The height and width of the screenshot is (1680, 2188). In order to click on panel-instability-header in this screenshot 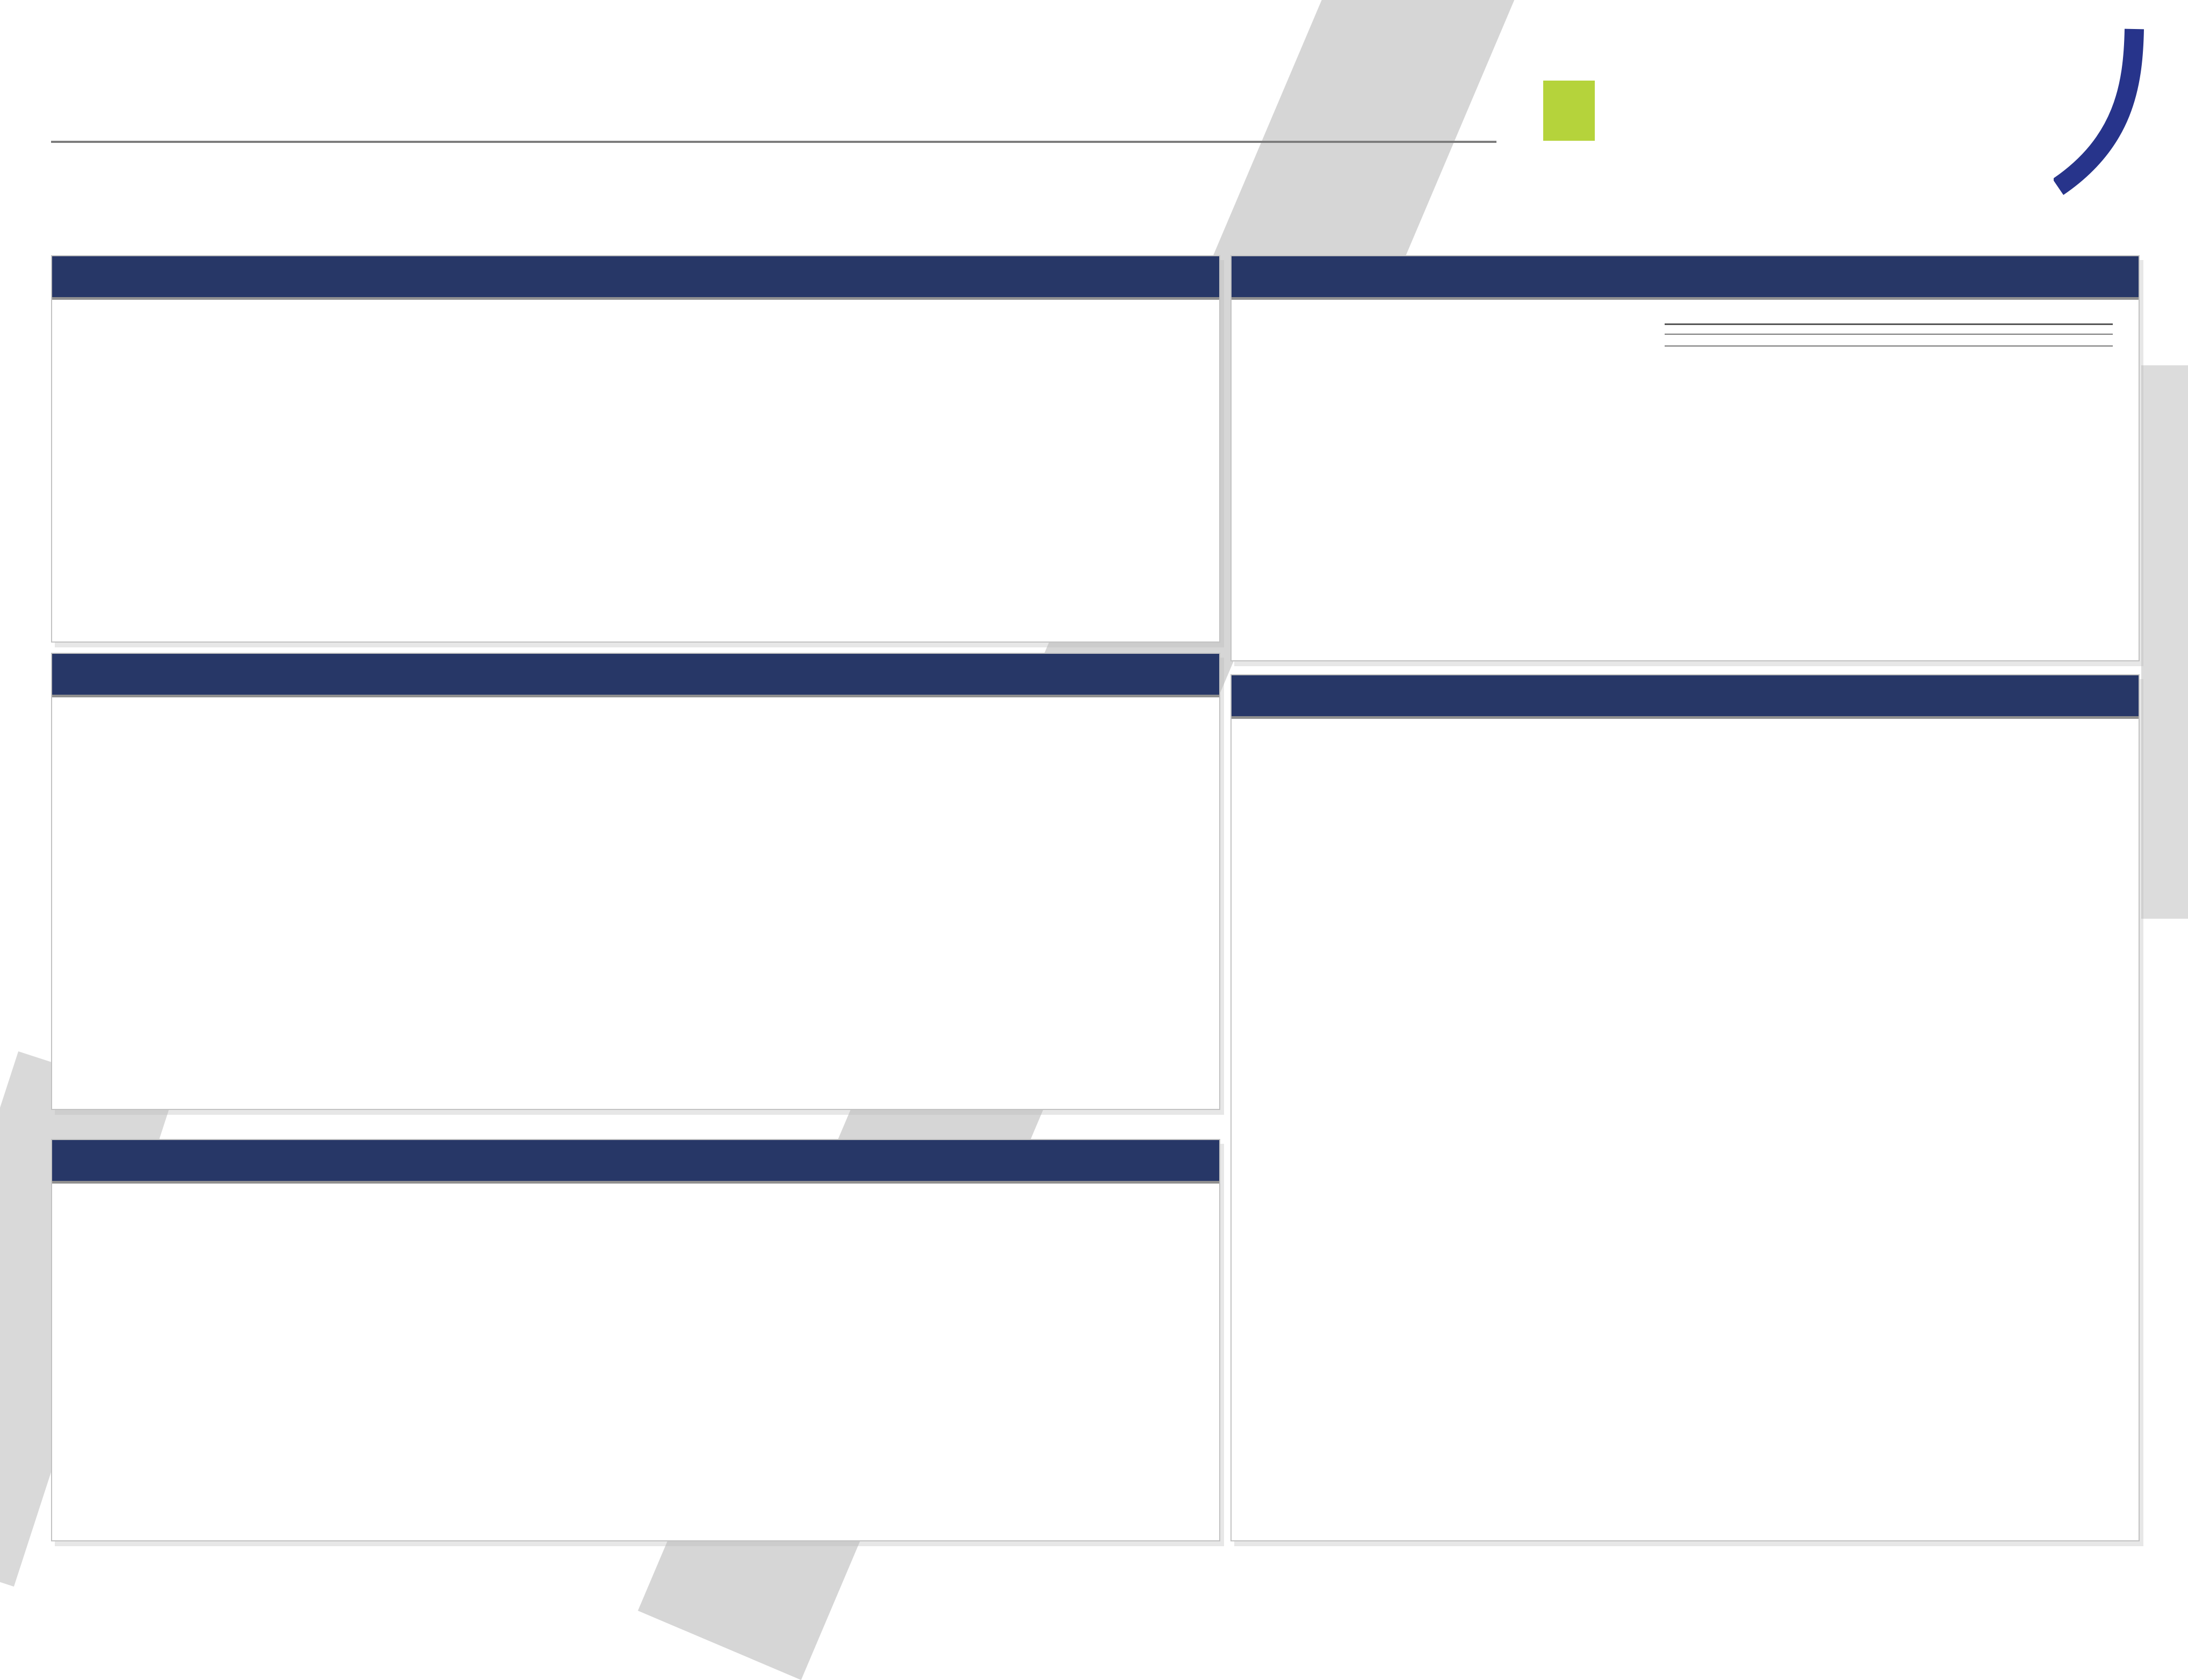, I will do `click(635, 1162)`.